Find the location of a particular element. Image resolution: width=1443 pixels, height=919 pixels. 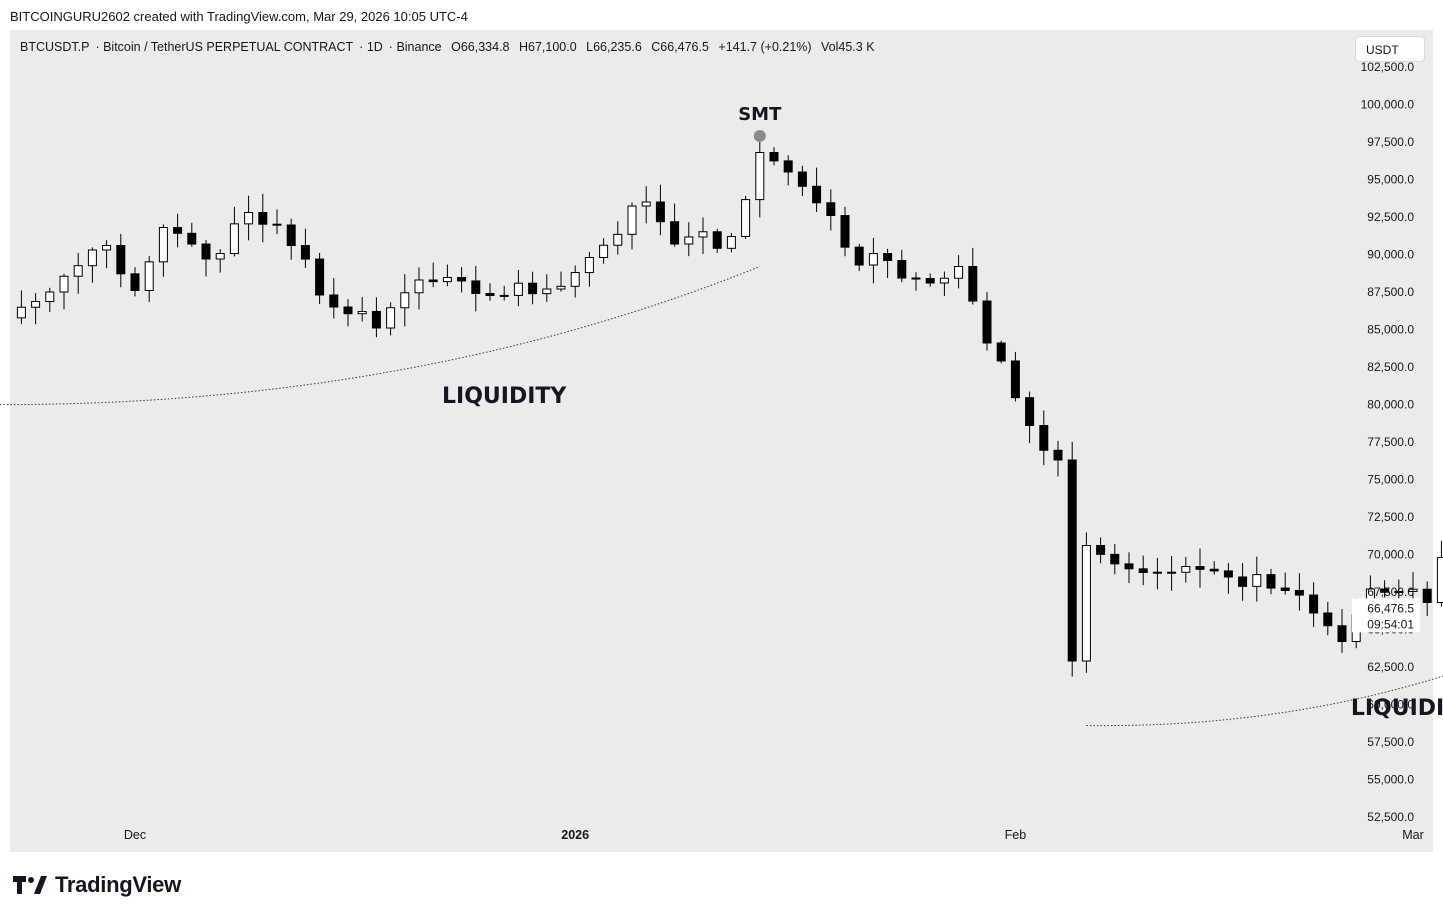

price-tick: 55,000.0 is located at coordinates (1390, 780).